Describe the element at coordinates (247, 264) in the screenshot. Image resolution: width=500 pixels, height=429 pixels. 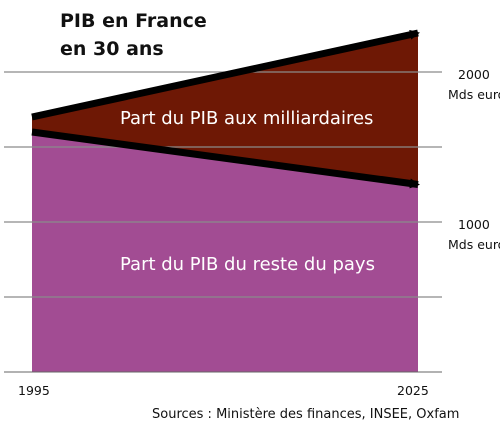
I see `rest-area-label: Part du PIB du reste du pays` at that location.